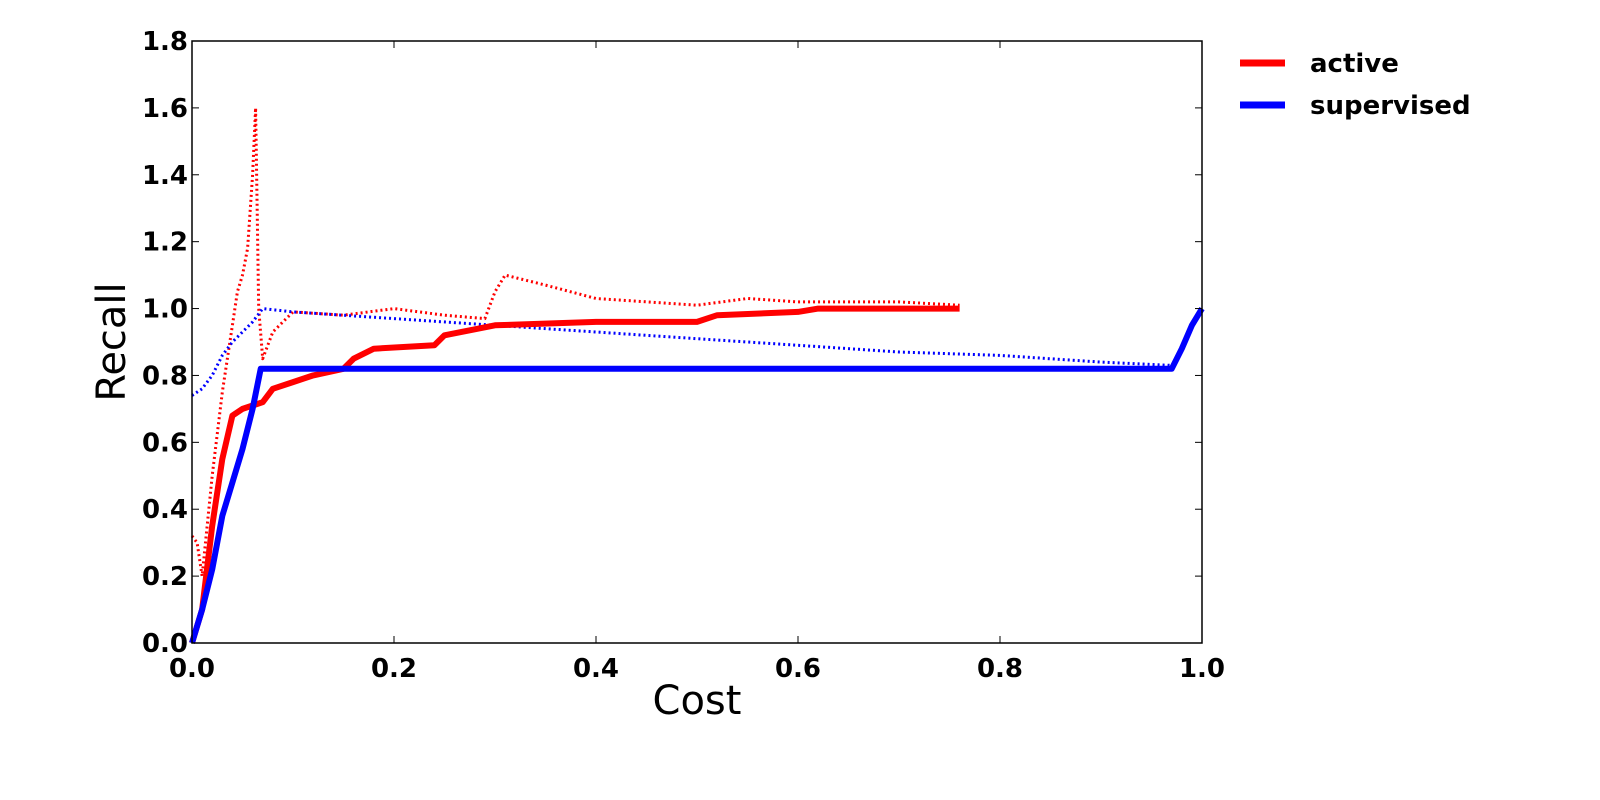 Image resolution: width=1600 pixels, height=800 pixels. Describe the element at coordinates (192, 669) in the screenshot. I see `x-tick-label: 0.0` at that location.